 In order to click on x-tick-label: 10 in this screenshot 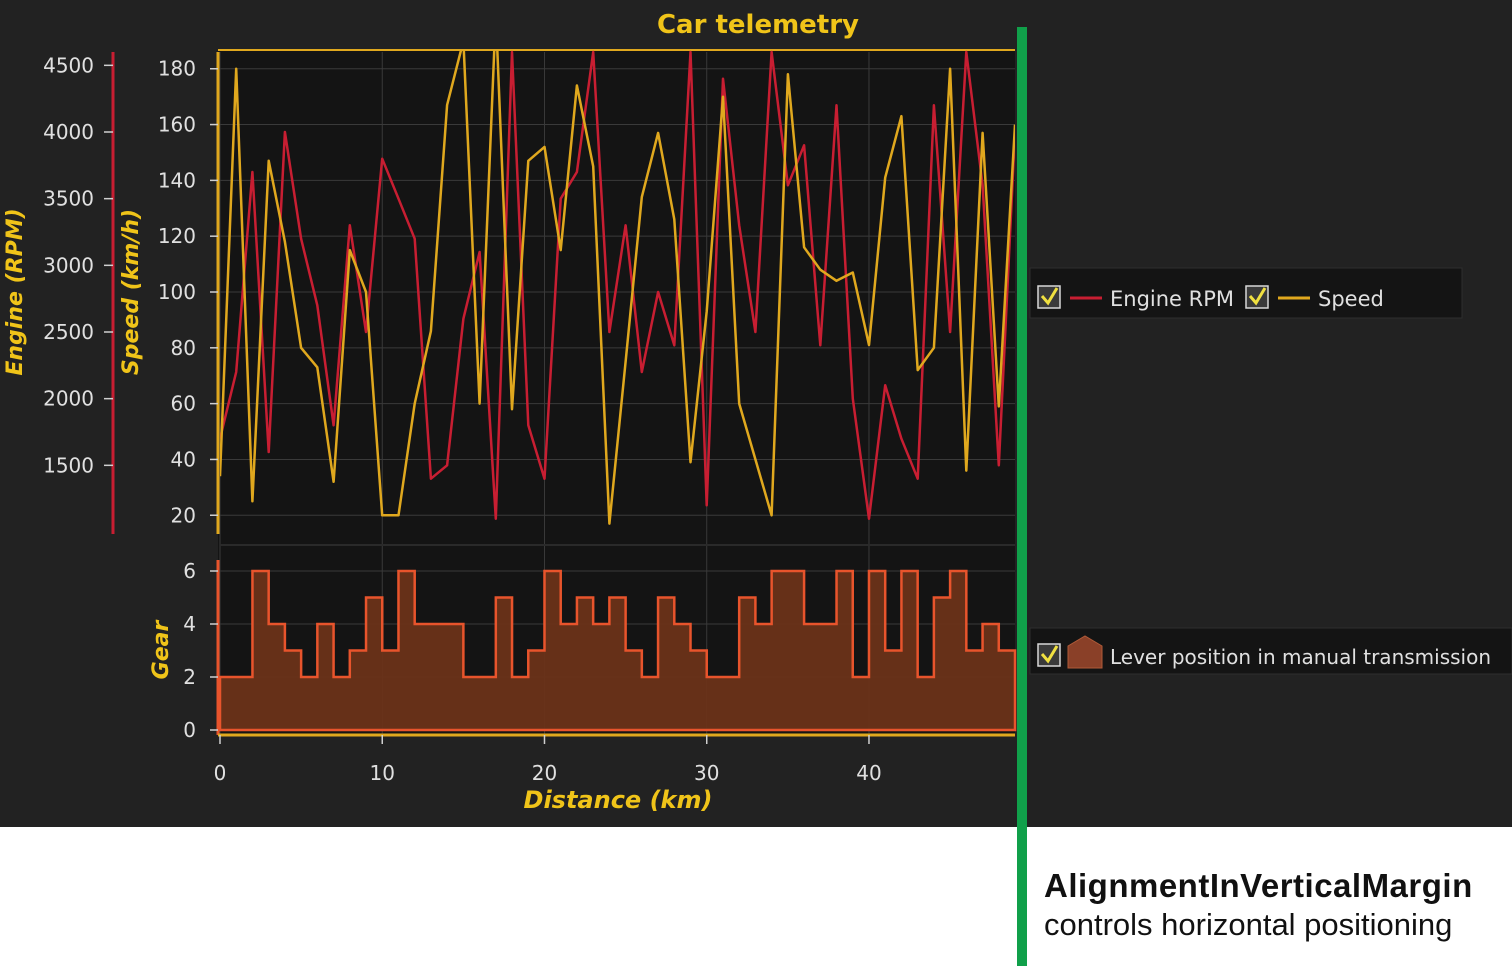, I will do `click(382, 773)`.